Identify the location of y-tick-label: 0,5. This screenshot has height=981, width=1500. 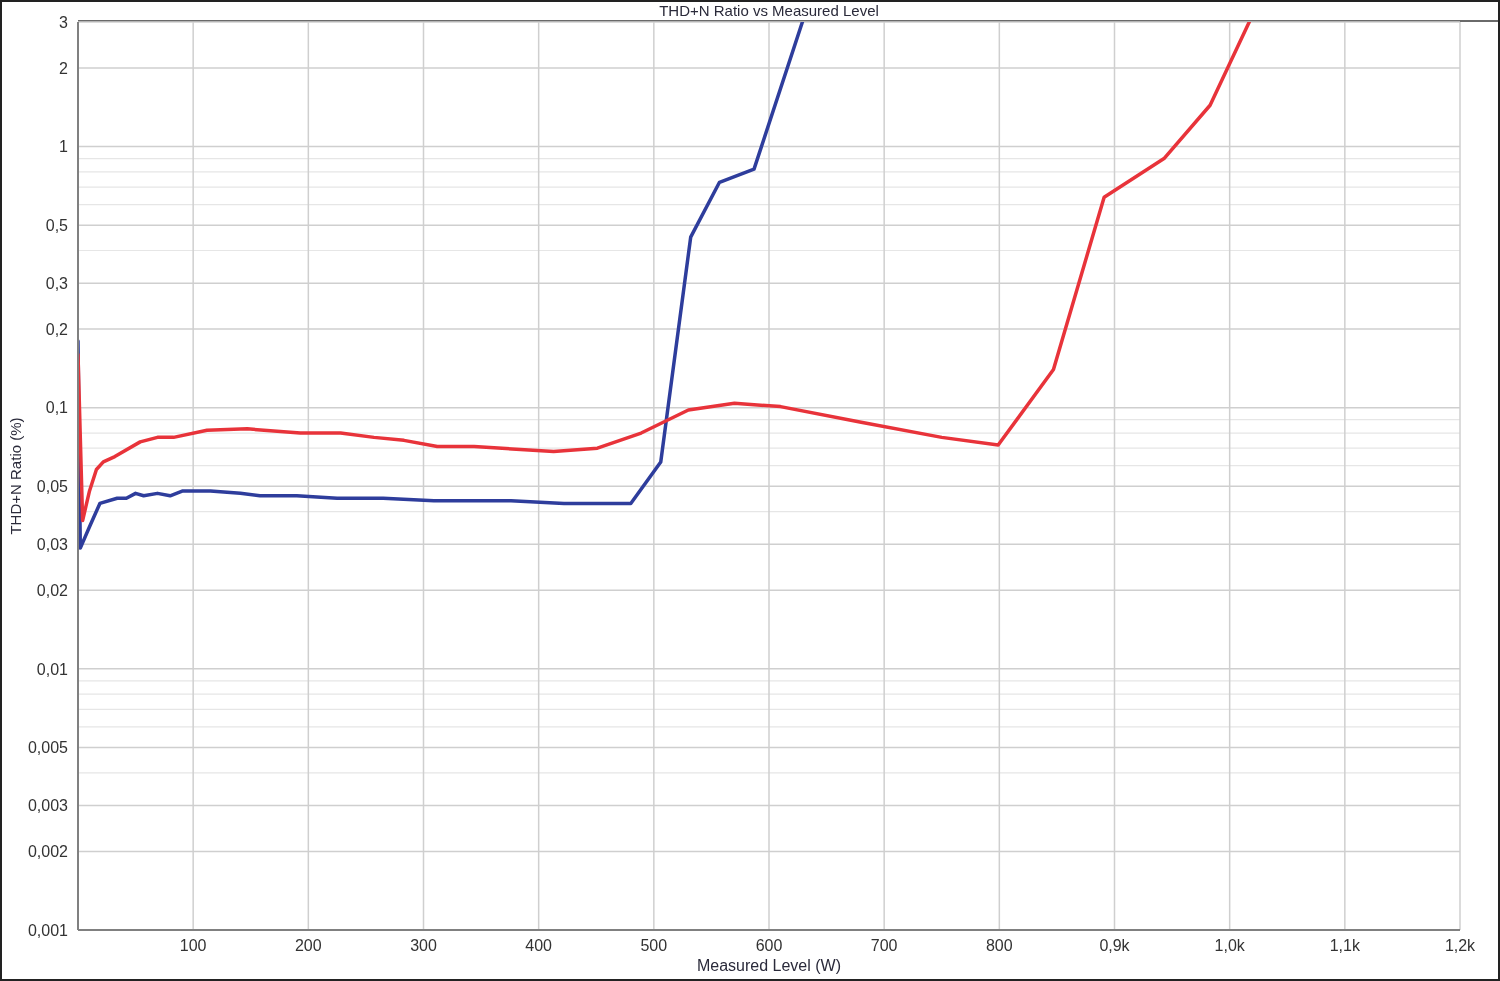
(57, 225).